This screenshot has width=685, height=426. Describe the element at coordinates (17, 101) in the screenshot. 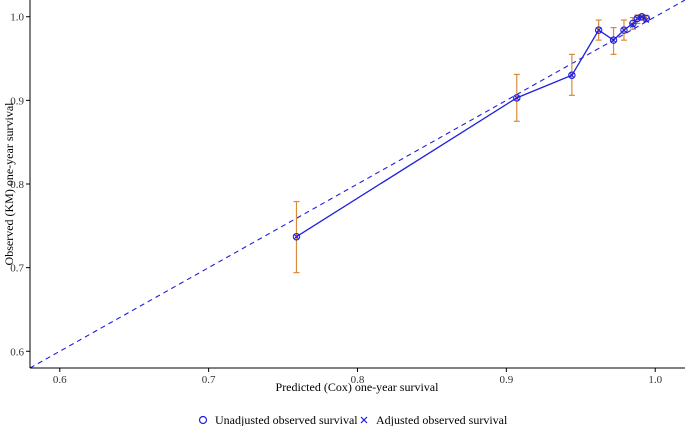

I see `y-tick-label: 0.9` at that location.